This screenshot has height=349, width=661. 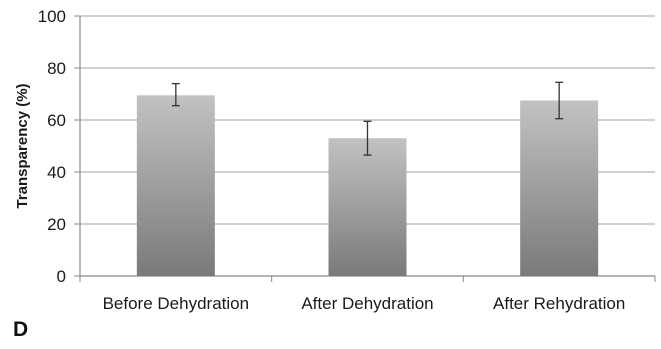 What do you see at coordinates (56, 120) in the screenshot?
I see `y-tick-label: 60` at bounding box center [56, 120].